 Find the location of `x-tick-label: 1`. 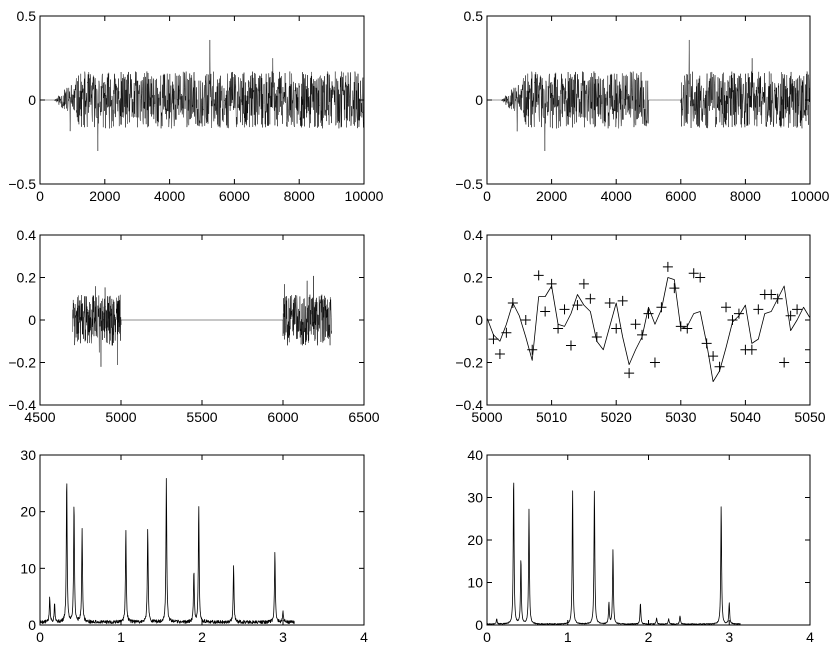

x-tick-label: 1 is located at coordinates (121, 637).